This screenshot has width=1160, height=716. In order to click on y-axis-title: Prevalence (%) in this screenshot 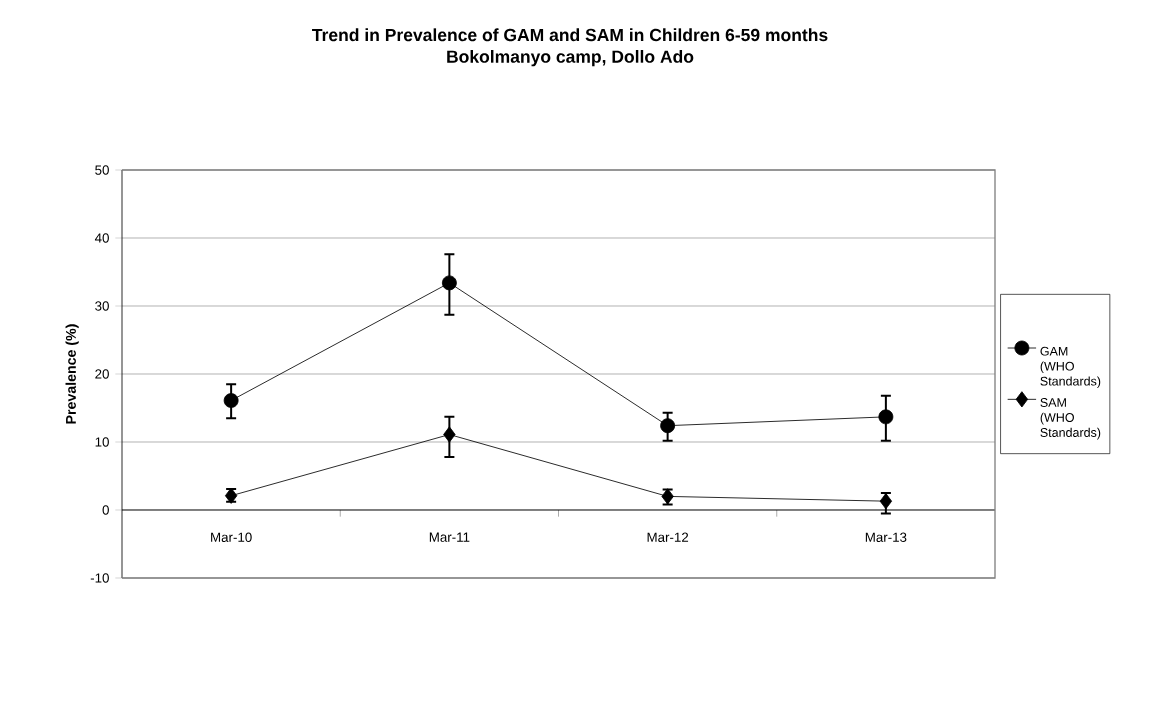, I will do `click(72, 374)`.